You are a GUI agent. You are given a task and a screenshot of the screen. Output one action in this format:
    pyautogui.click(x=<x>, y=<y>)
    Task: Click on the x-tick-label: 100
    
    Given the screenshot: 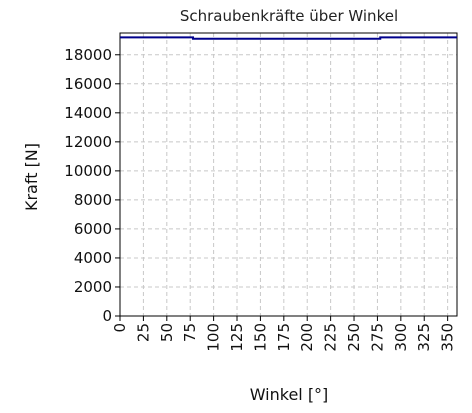 What is the action you would take?
    pyautogui.click(x=214, y=337)
    